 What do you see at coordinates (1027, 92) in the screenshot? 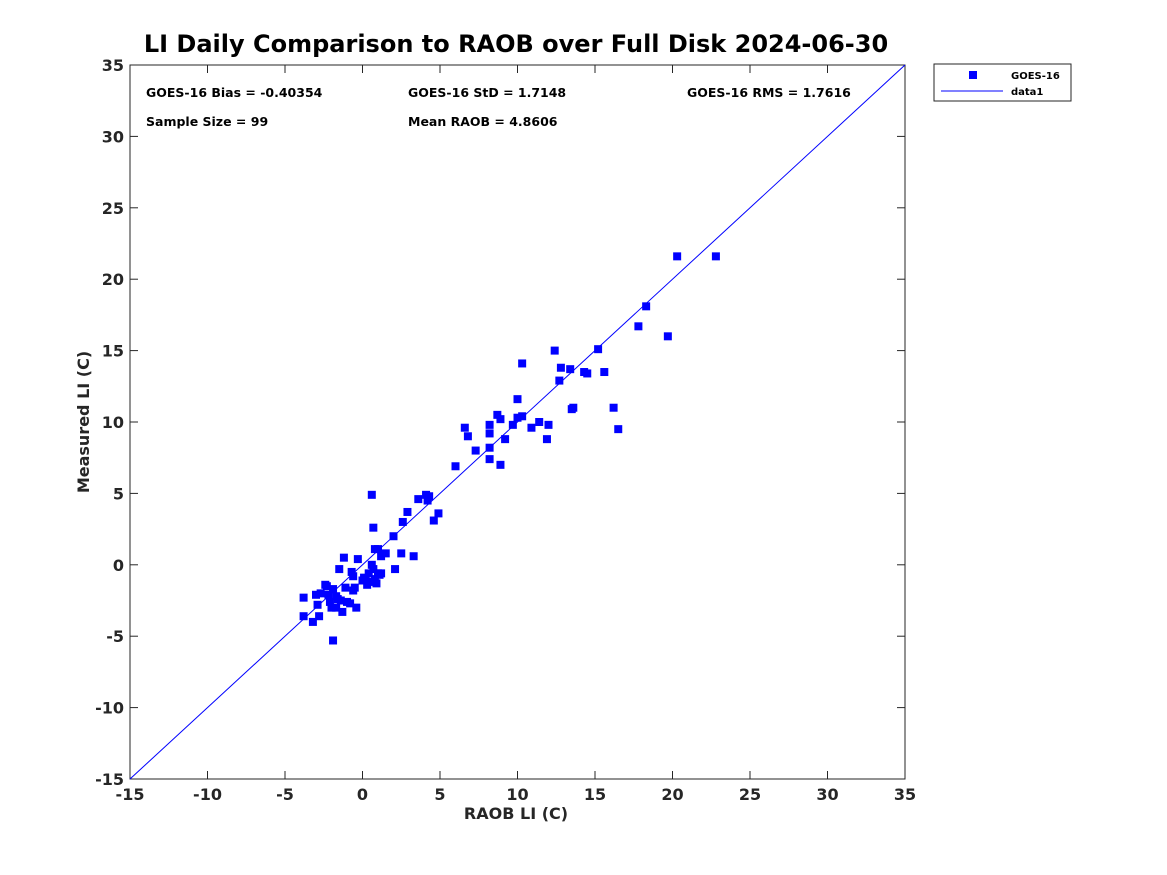
I see `legend-label-data1: data1` at bounding box center [1027, 92].